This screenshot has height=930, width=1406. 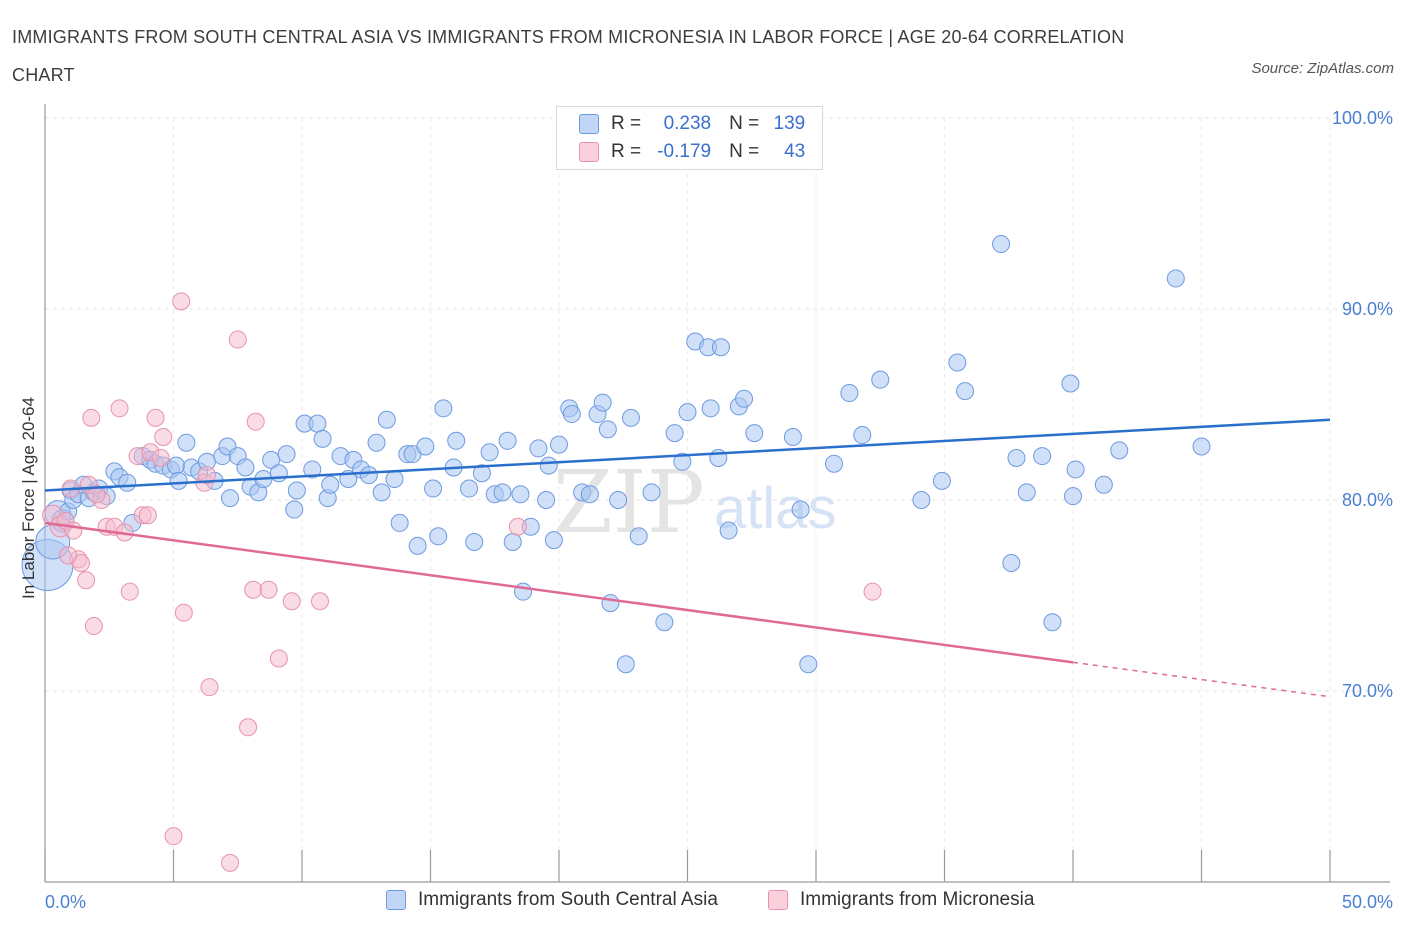 I want to click on legend-item-south-central-asia: Immigrants from South Central Asia, so click(x=552, y=900).